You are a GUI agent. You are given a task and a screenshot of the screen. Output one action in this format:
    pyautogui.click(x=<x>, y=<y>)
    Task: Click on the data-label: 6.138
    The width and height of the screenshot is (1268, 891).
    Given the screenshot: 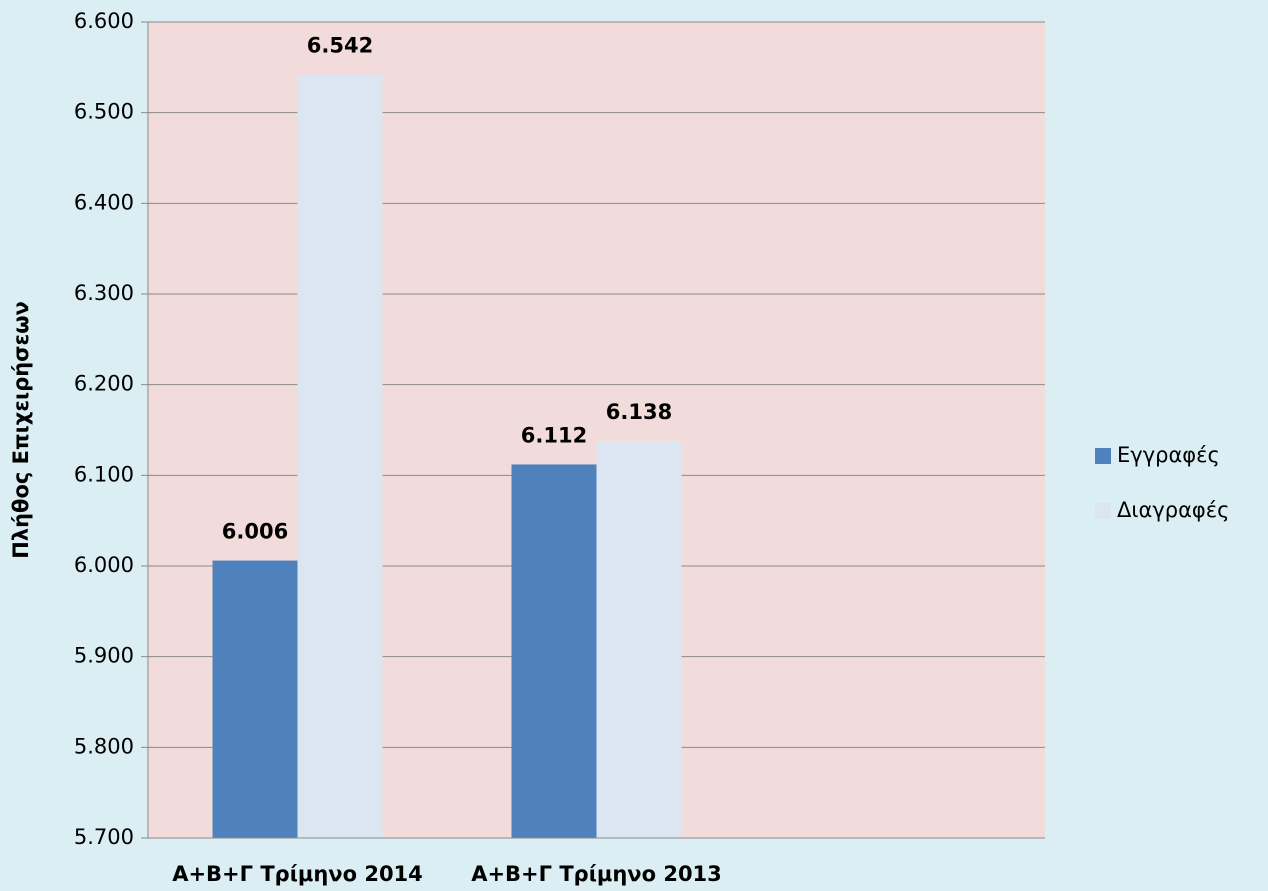 What is the action you would take?
    pyautogui.click(x=639, y=412)
    